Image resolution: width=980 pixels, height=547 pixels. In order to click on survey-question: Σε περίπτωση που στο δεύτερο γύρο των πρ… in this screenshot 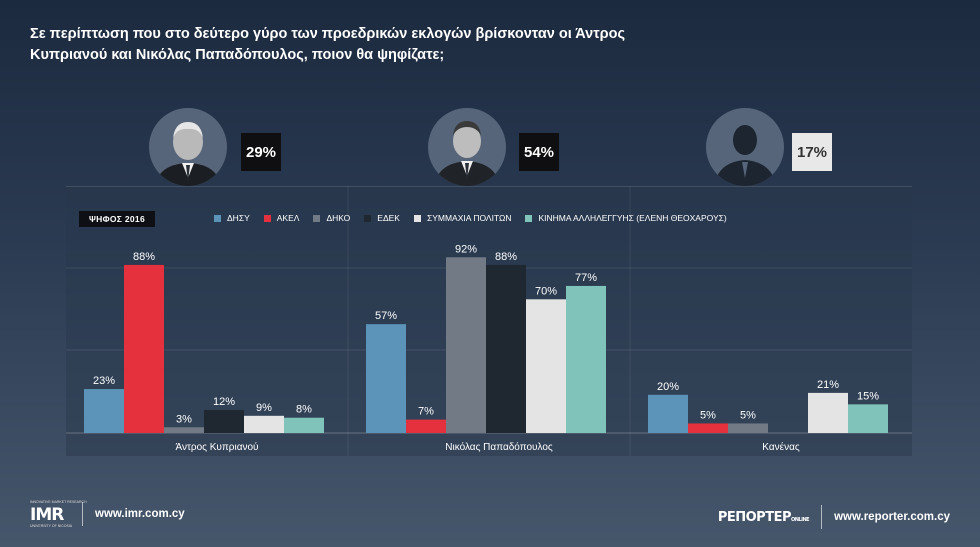, I will do `click(328, 44)`.